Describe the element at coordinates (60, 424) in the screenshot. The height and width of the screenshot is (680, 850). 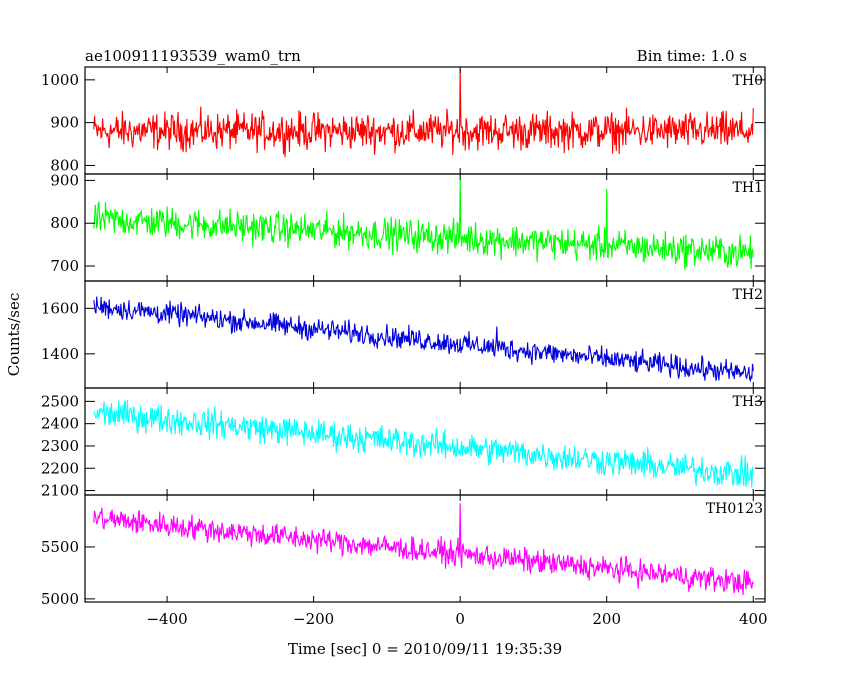
I see `y-tick-label: 2400` at that location.